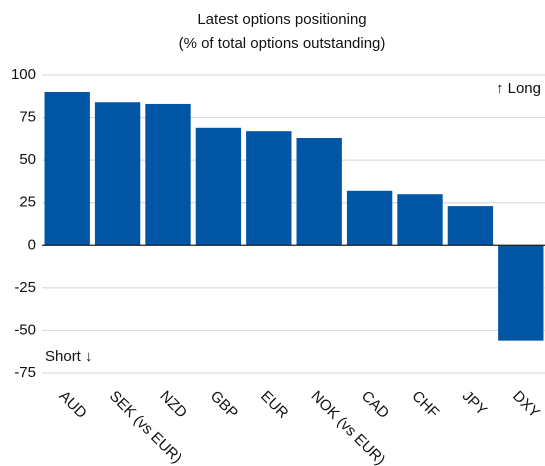 The width and height of the screenshot is (545, 466). Describe the element at coordinates (173, 405) in the screenshot. I see `x-tick-label: NZD` at that location.